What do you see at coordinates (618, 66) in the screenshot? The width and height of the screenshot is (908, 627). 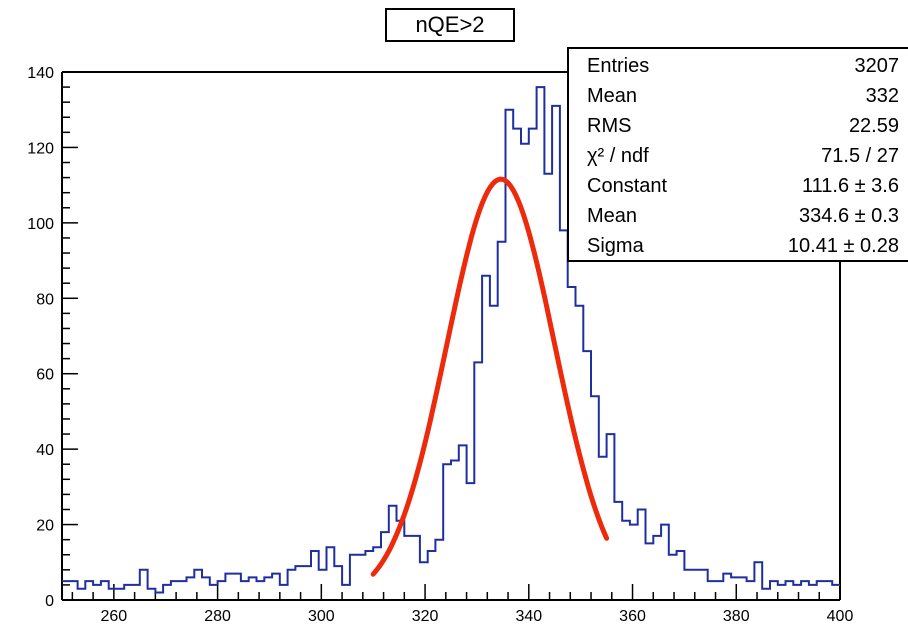 I see `stat-label: Entries` at bounding box center [618, 66].